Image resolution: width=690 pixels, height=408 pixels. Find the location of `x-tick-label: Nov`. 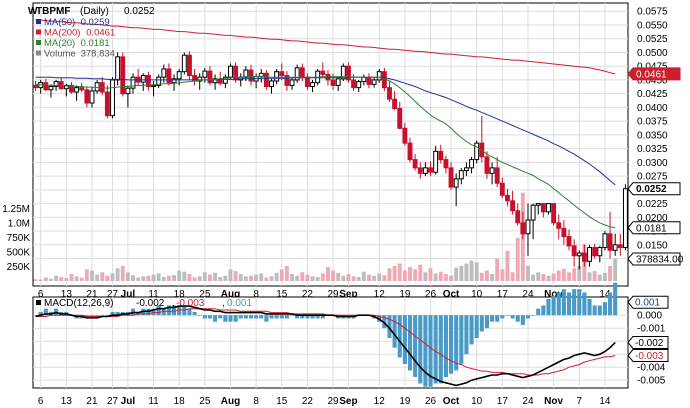

x-tick-label: Nov is located at coordinates (553, 294).